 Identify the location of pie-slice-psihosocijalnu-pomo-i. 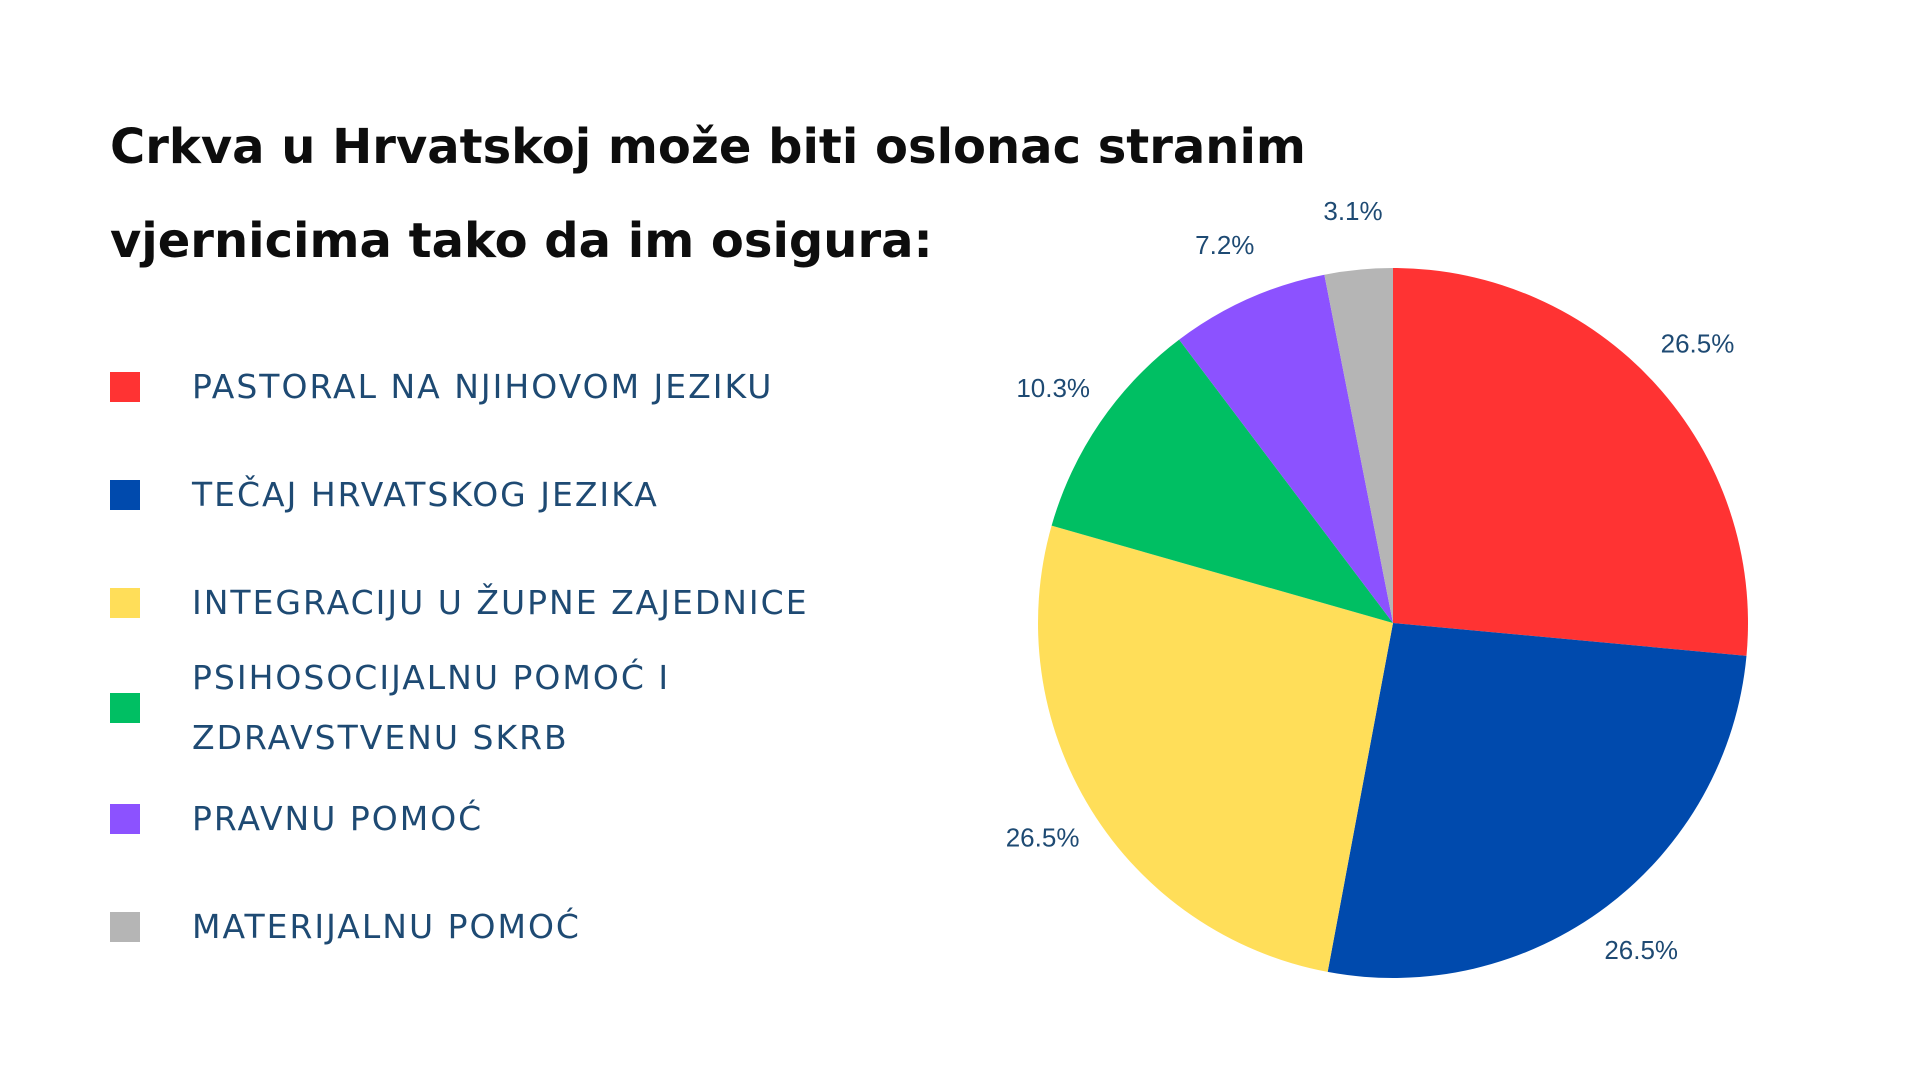
(1222, 481).